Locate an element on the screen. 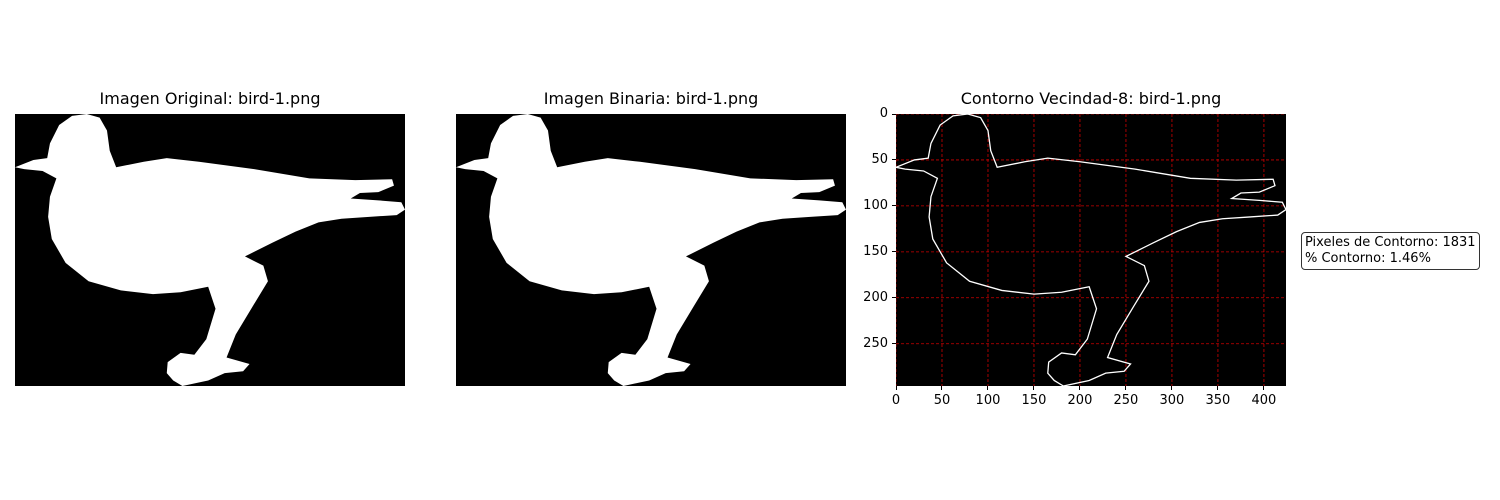 The height and width of the screenshot is (500, 1500). x-tick-label: 100 is located at coordinates (988, 400).